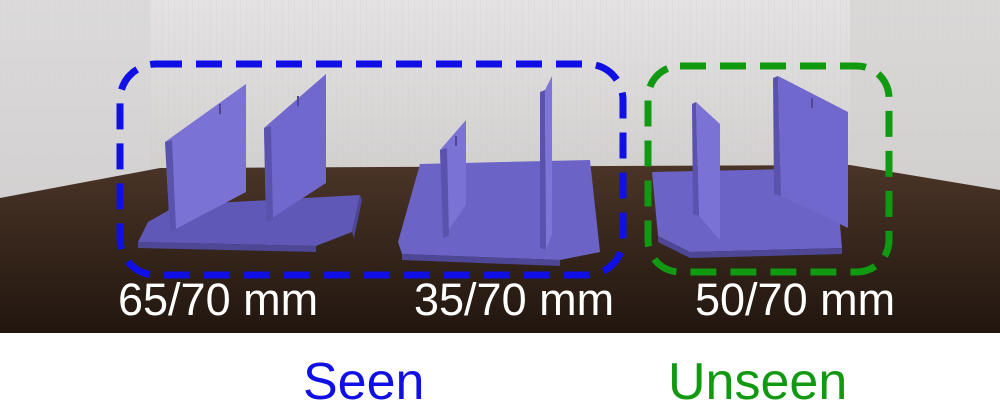 The height and width of the screenshot is (417, 1000). I want to click on wall-left-corner, so click(75, 100).